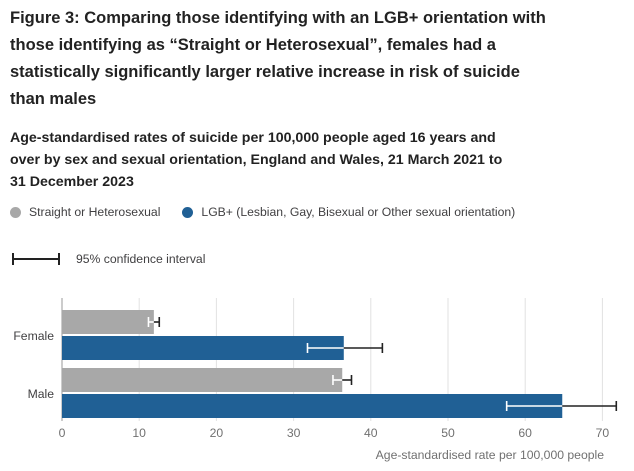  I want to click on category-label-male: Male, so click(41, 394).